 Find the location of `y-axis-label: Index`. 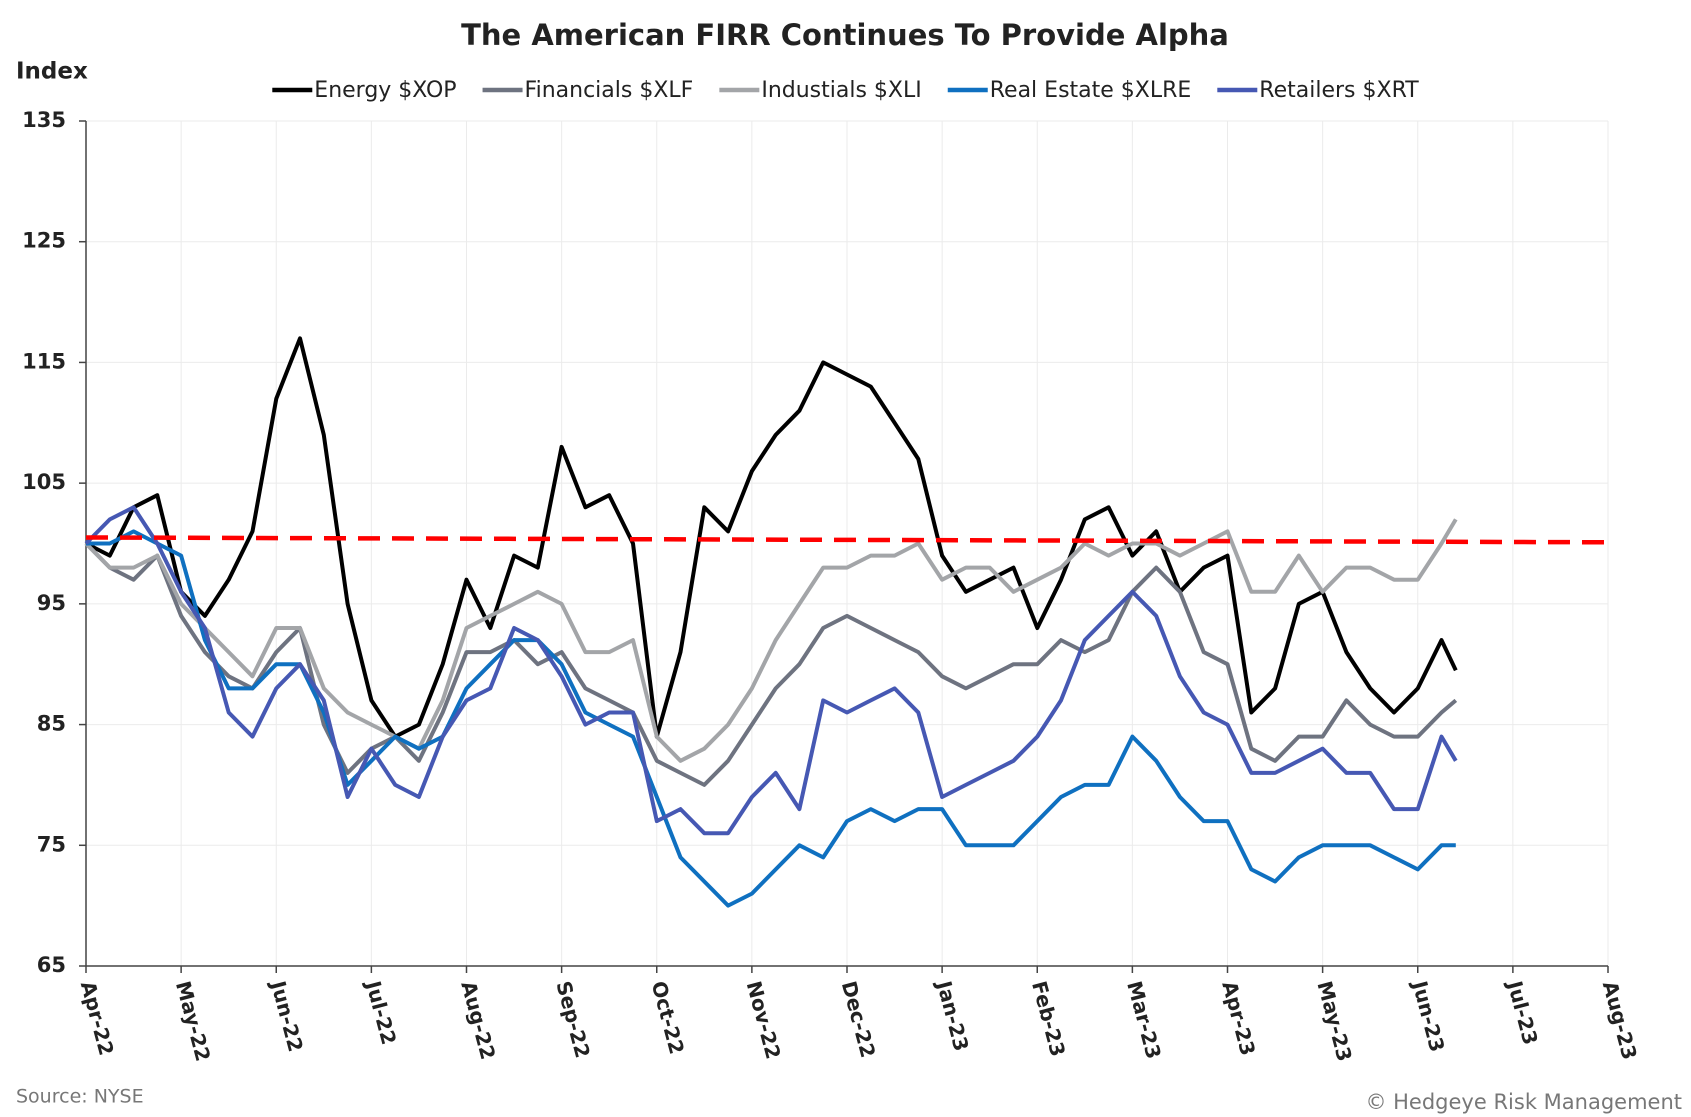

y-axis-label: Index is located at coordinates (52, 72).